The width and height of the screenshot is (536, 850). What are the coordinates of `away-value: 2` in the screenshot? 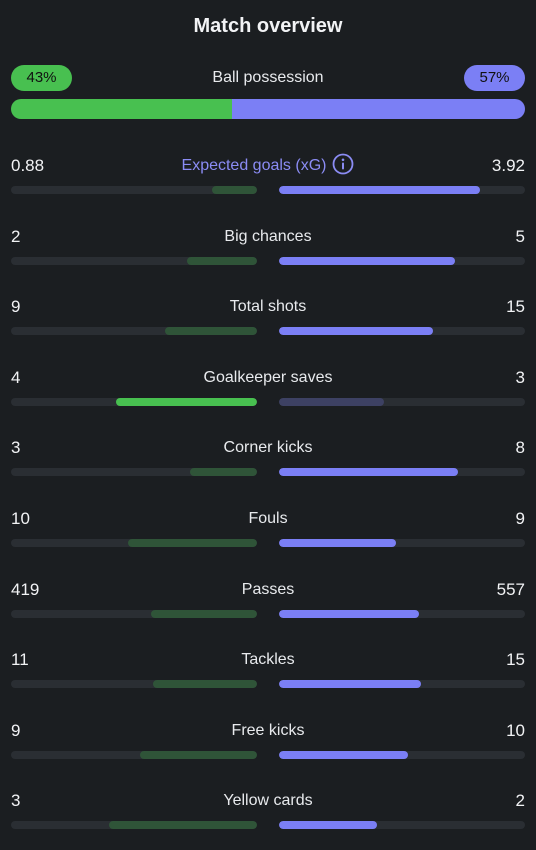 It's located at (520, 801).